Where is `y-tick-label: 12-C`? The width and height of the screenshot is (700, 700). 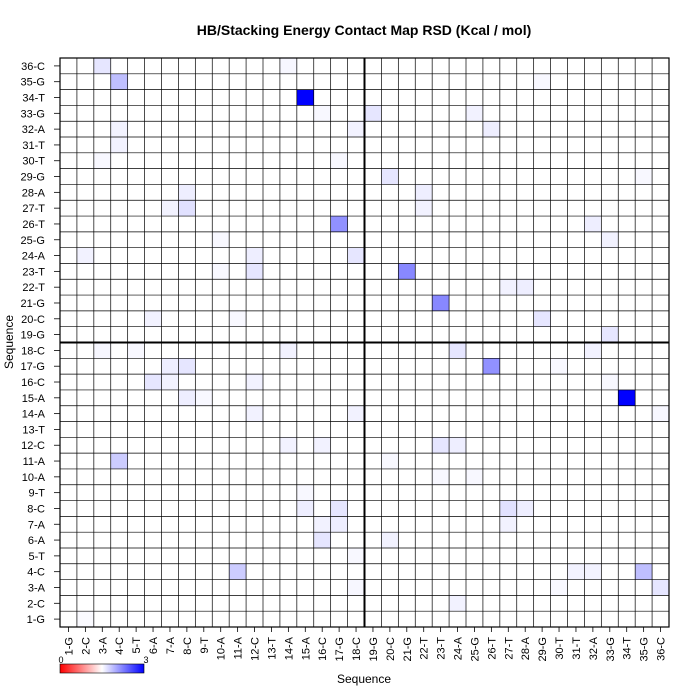
y-tick-label: 12-C is located at coordinates (33, 446).